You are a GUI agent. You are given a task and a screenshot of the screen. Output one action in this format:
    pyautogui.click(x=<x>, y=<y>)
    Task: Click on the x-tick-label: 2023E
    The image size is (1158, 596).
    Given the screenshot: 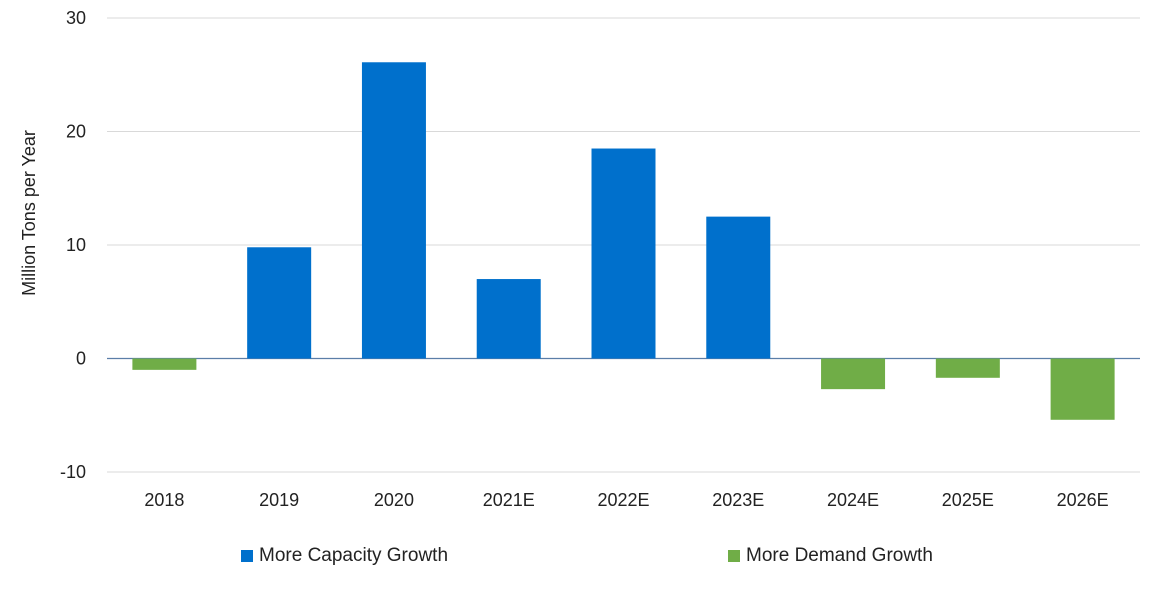 What is the action you would take?
    pyautogui.click(x=738, y=500)
    